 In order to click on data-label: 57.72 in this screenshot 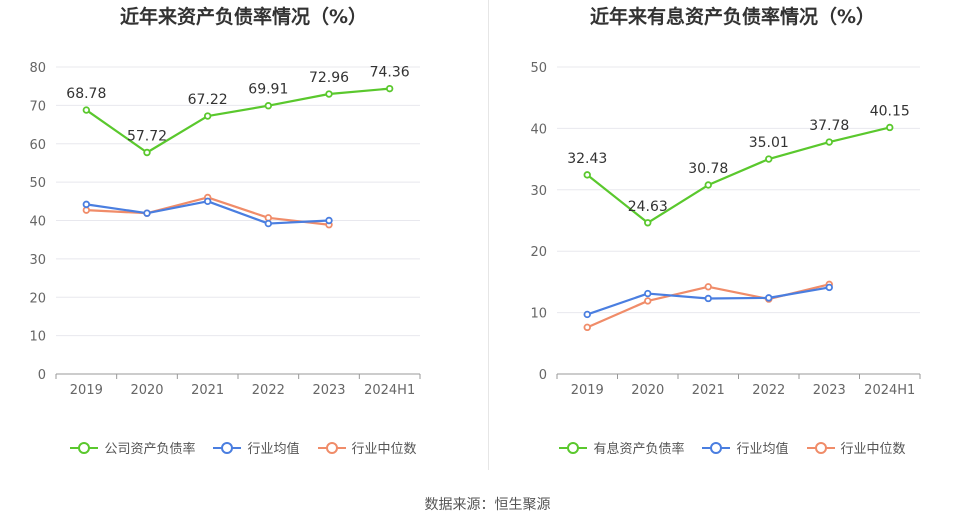, I will do `click(147, 136)`.